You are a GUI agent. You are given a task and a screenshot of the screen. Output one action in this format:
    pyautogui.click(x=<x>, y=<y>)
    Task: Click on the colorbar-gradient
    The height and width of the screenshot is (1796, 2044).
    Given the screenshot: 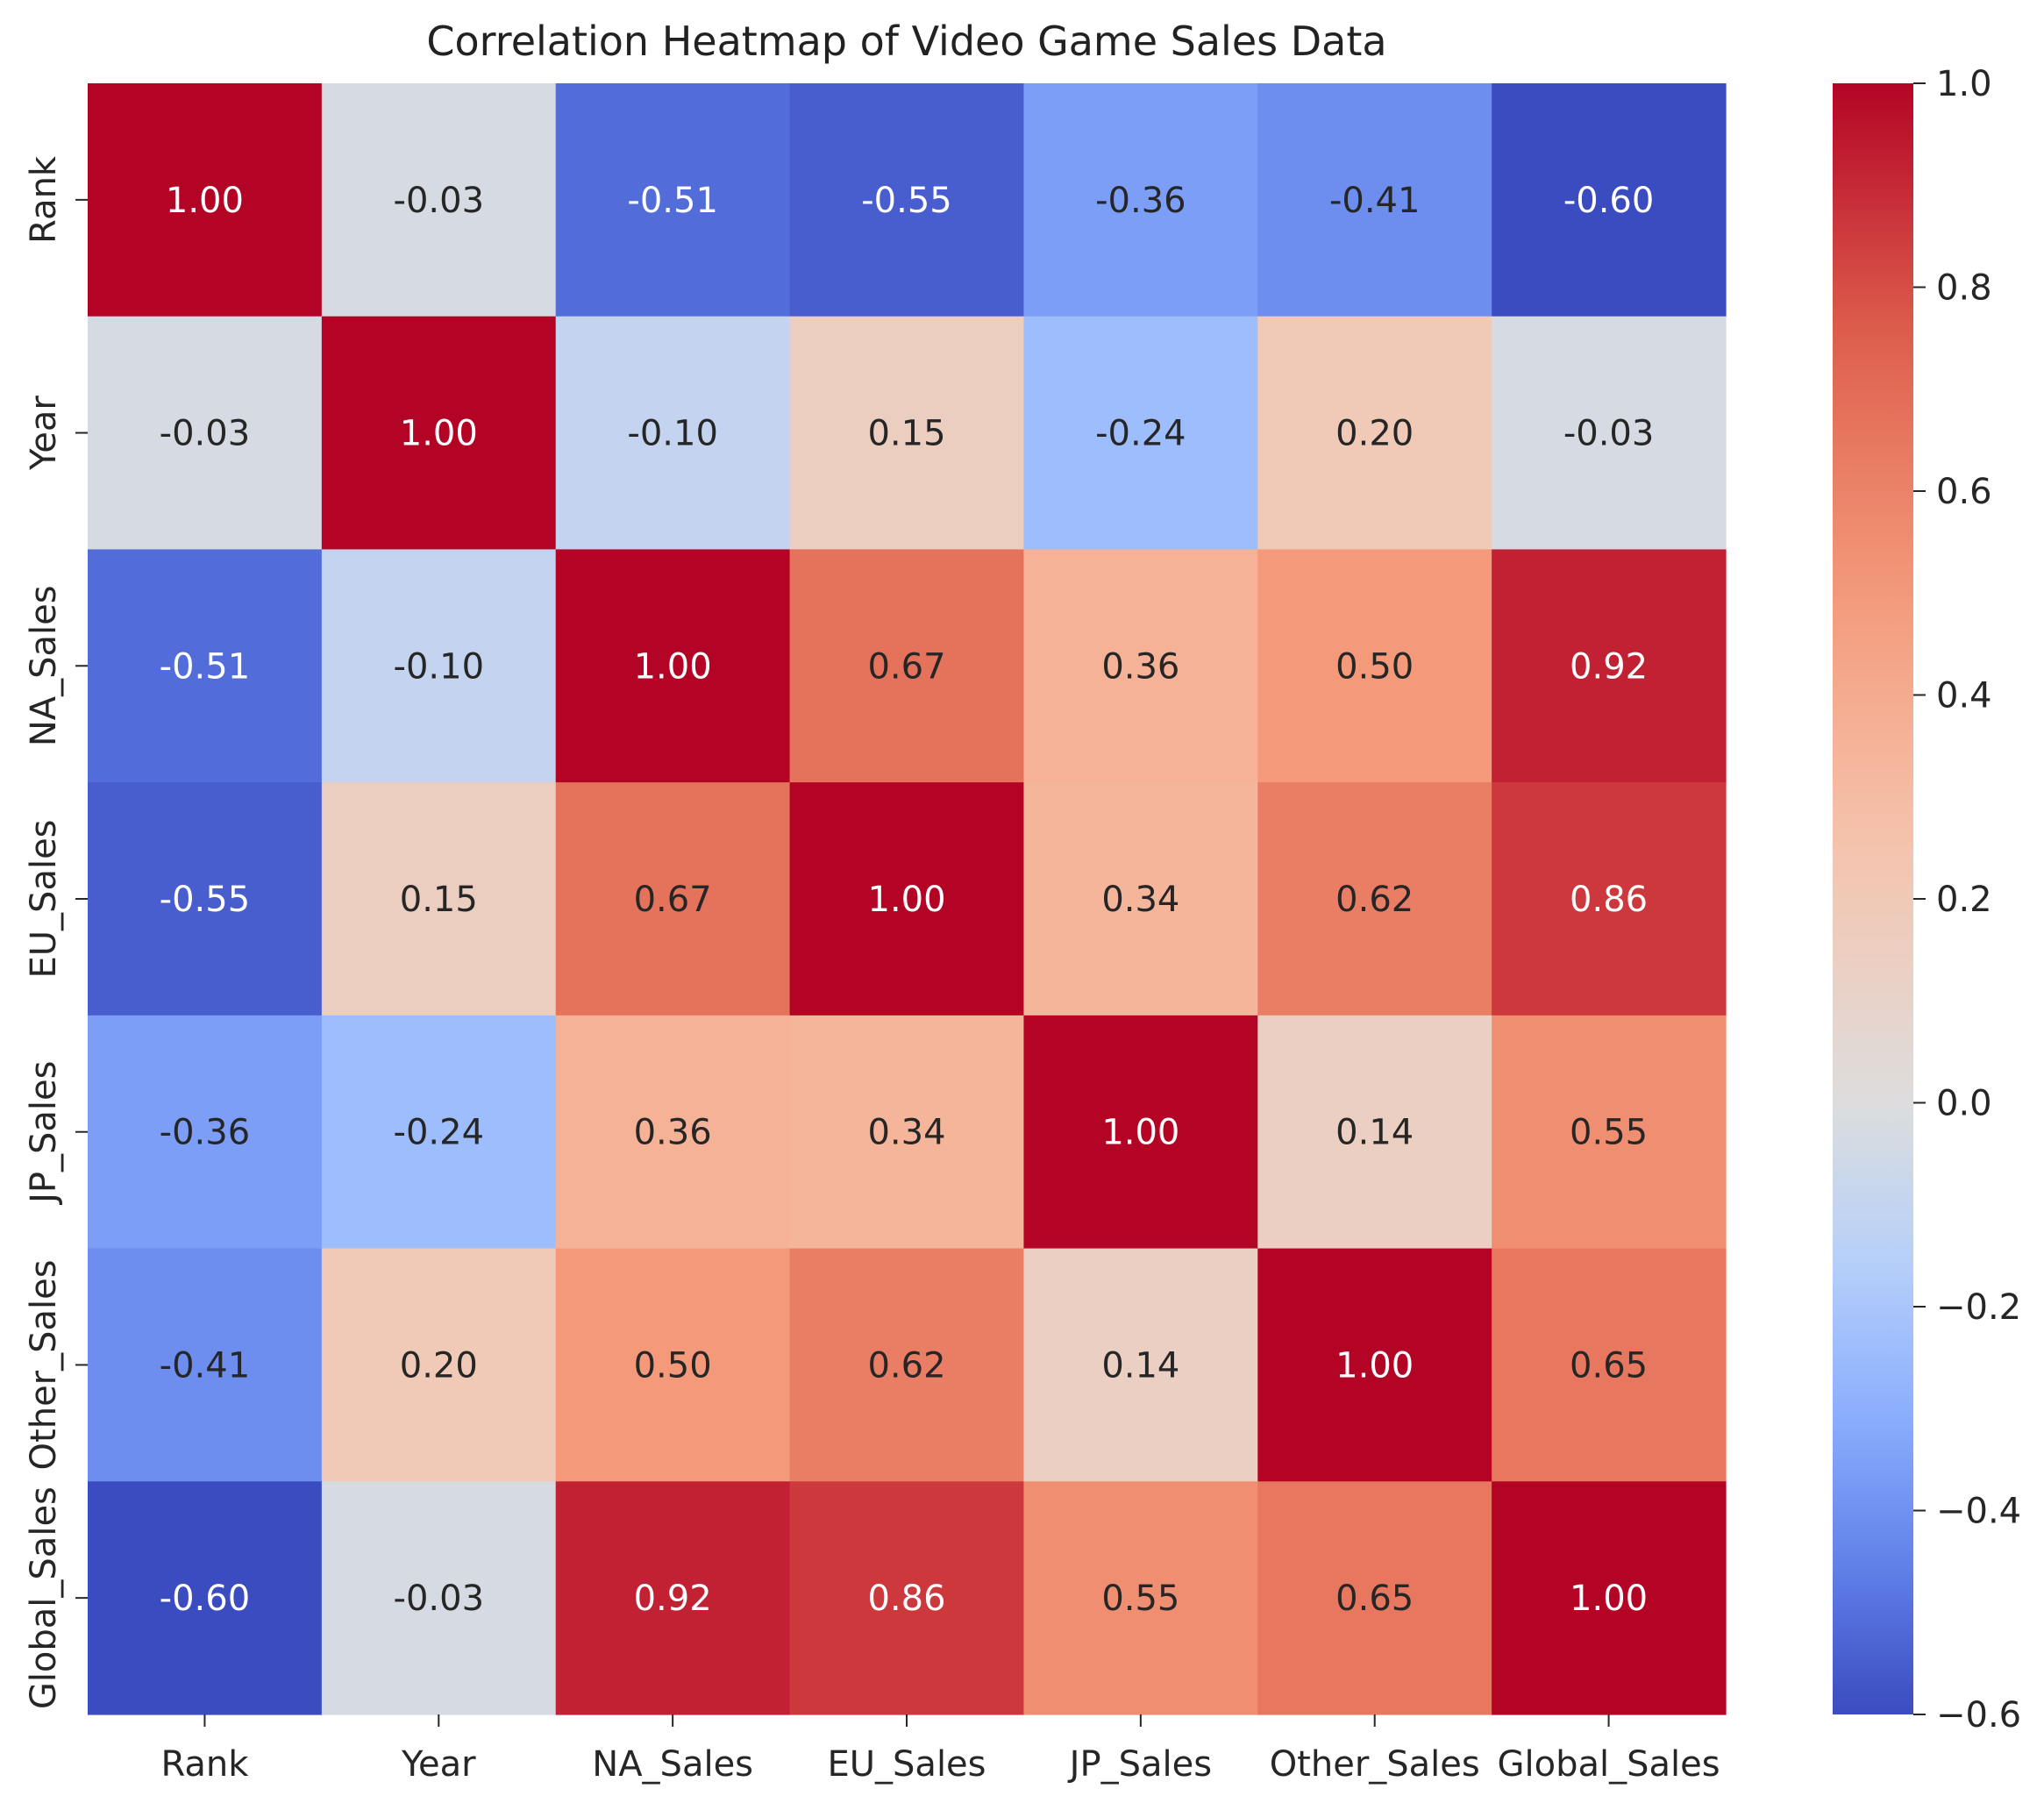 What is the action you would take?
    pyautogui.click(x=1873, y=898)
    